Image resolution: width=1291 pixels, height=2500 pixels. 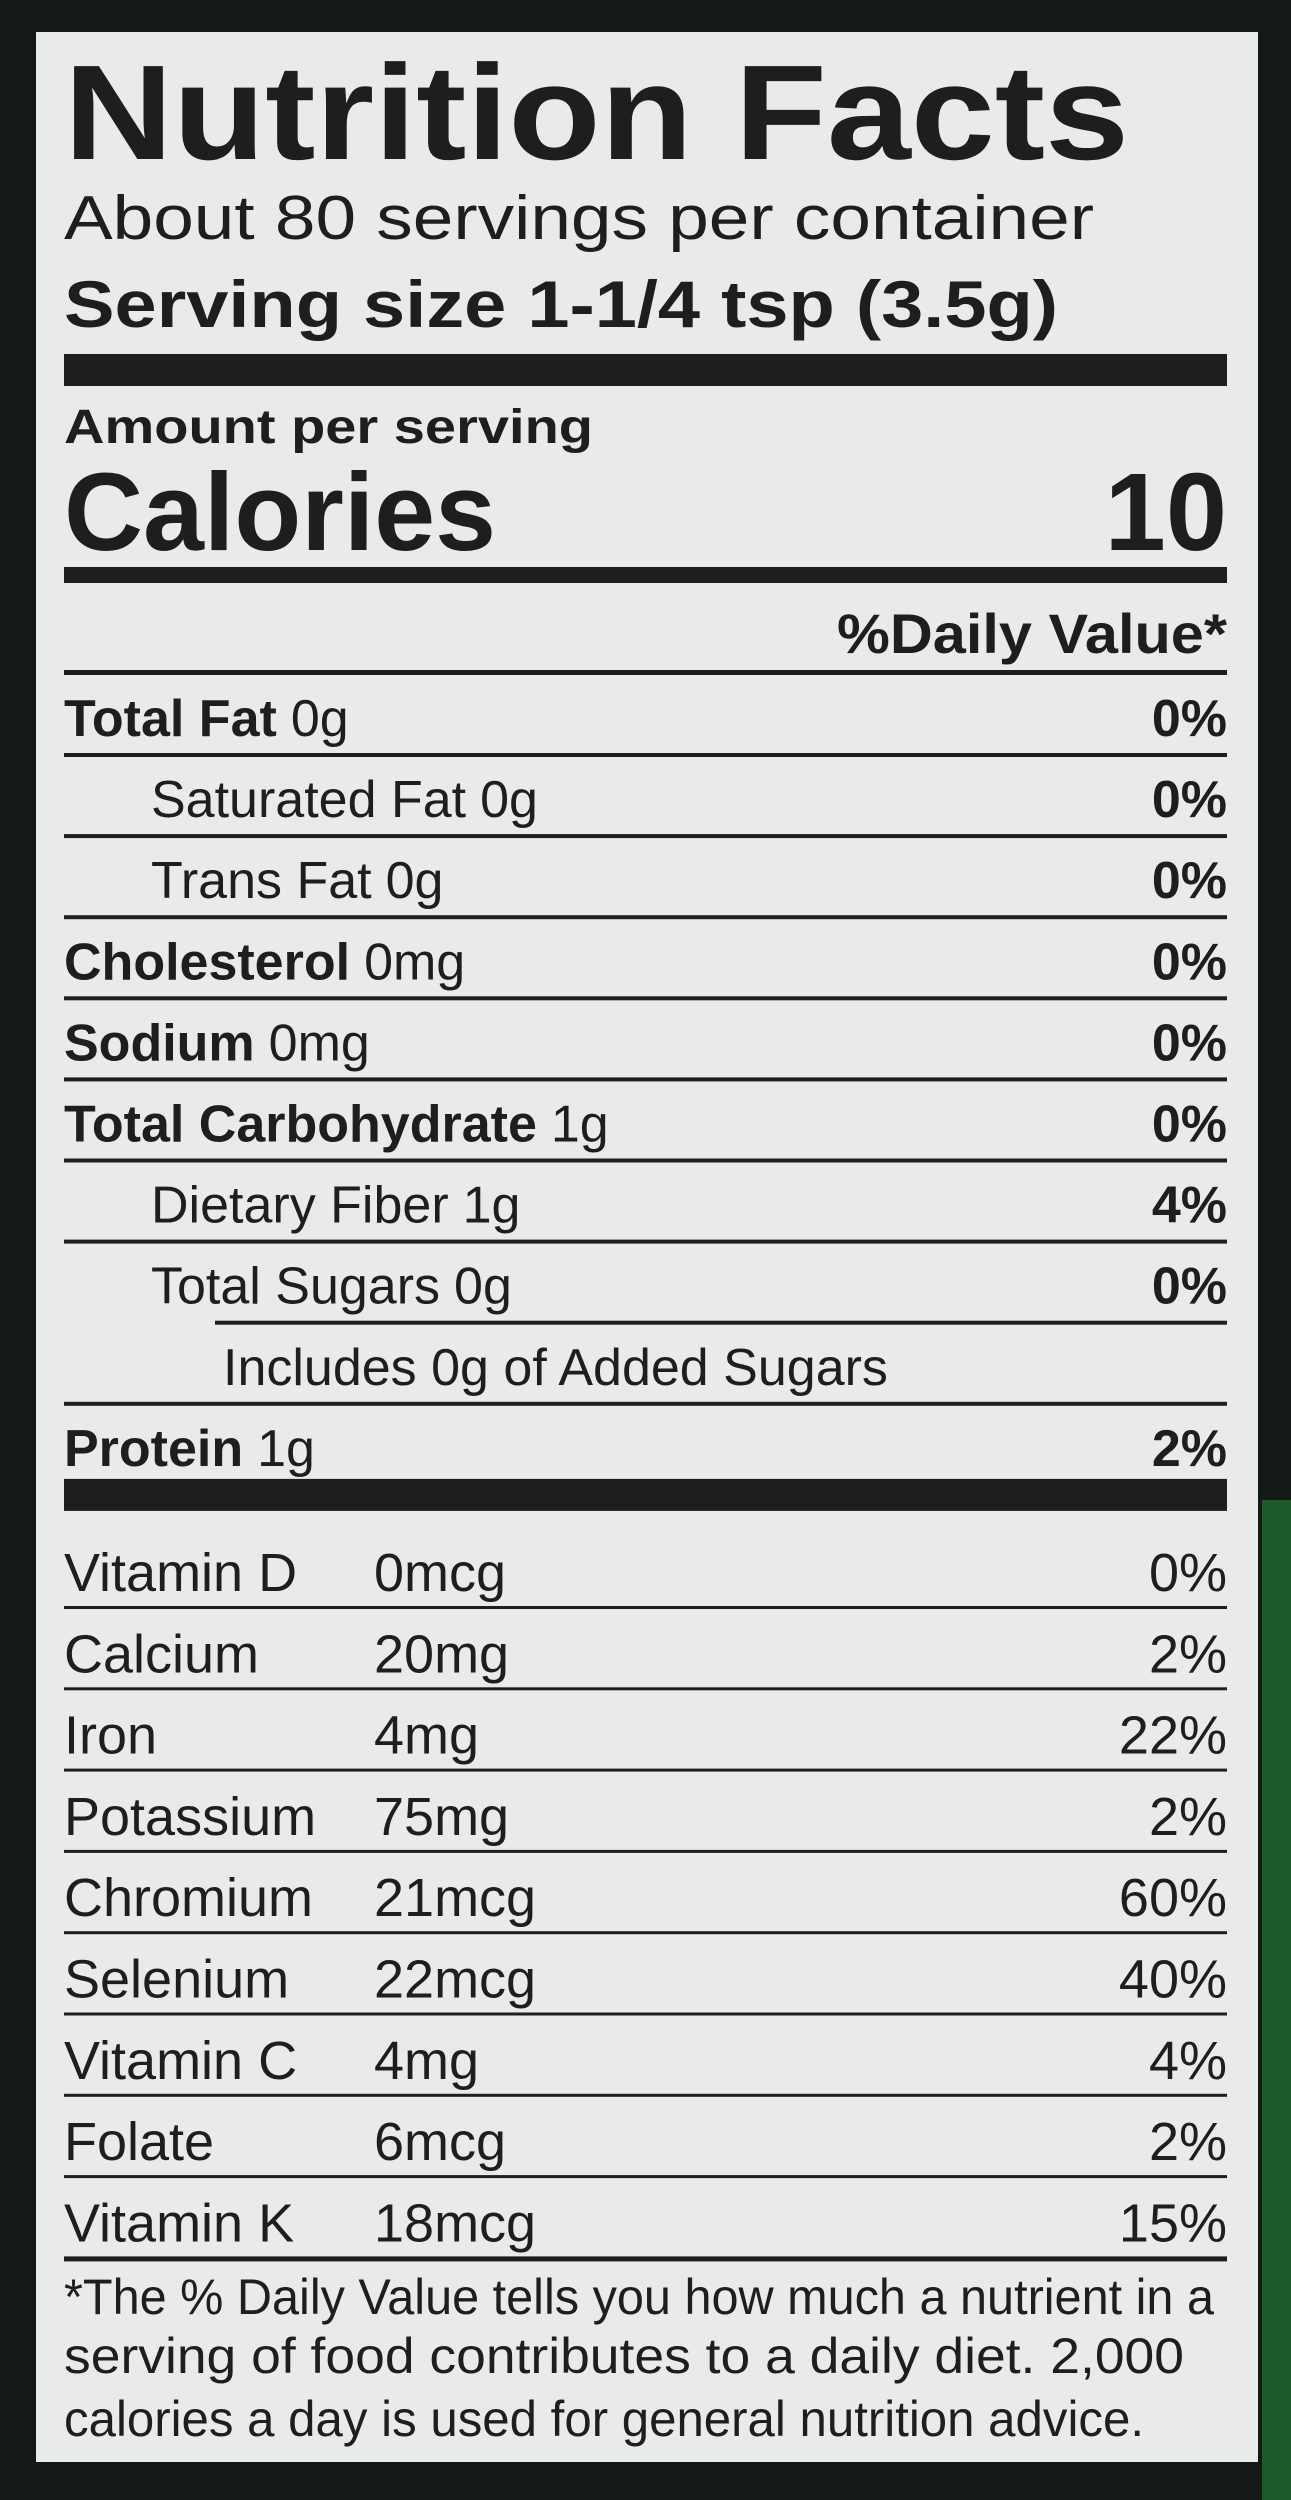 I want to click on calories-value: 10, so click(x=1166, y=512).